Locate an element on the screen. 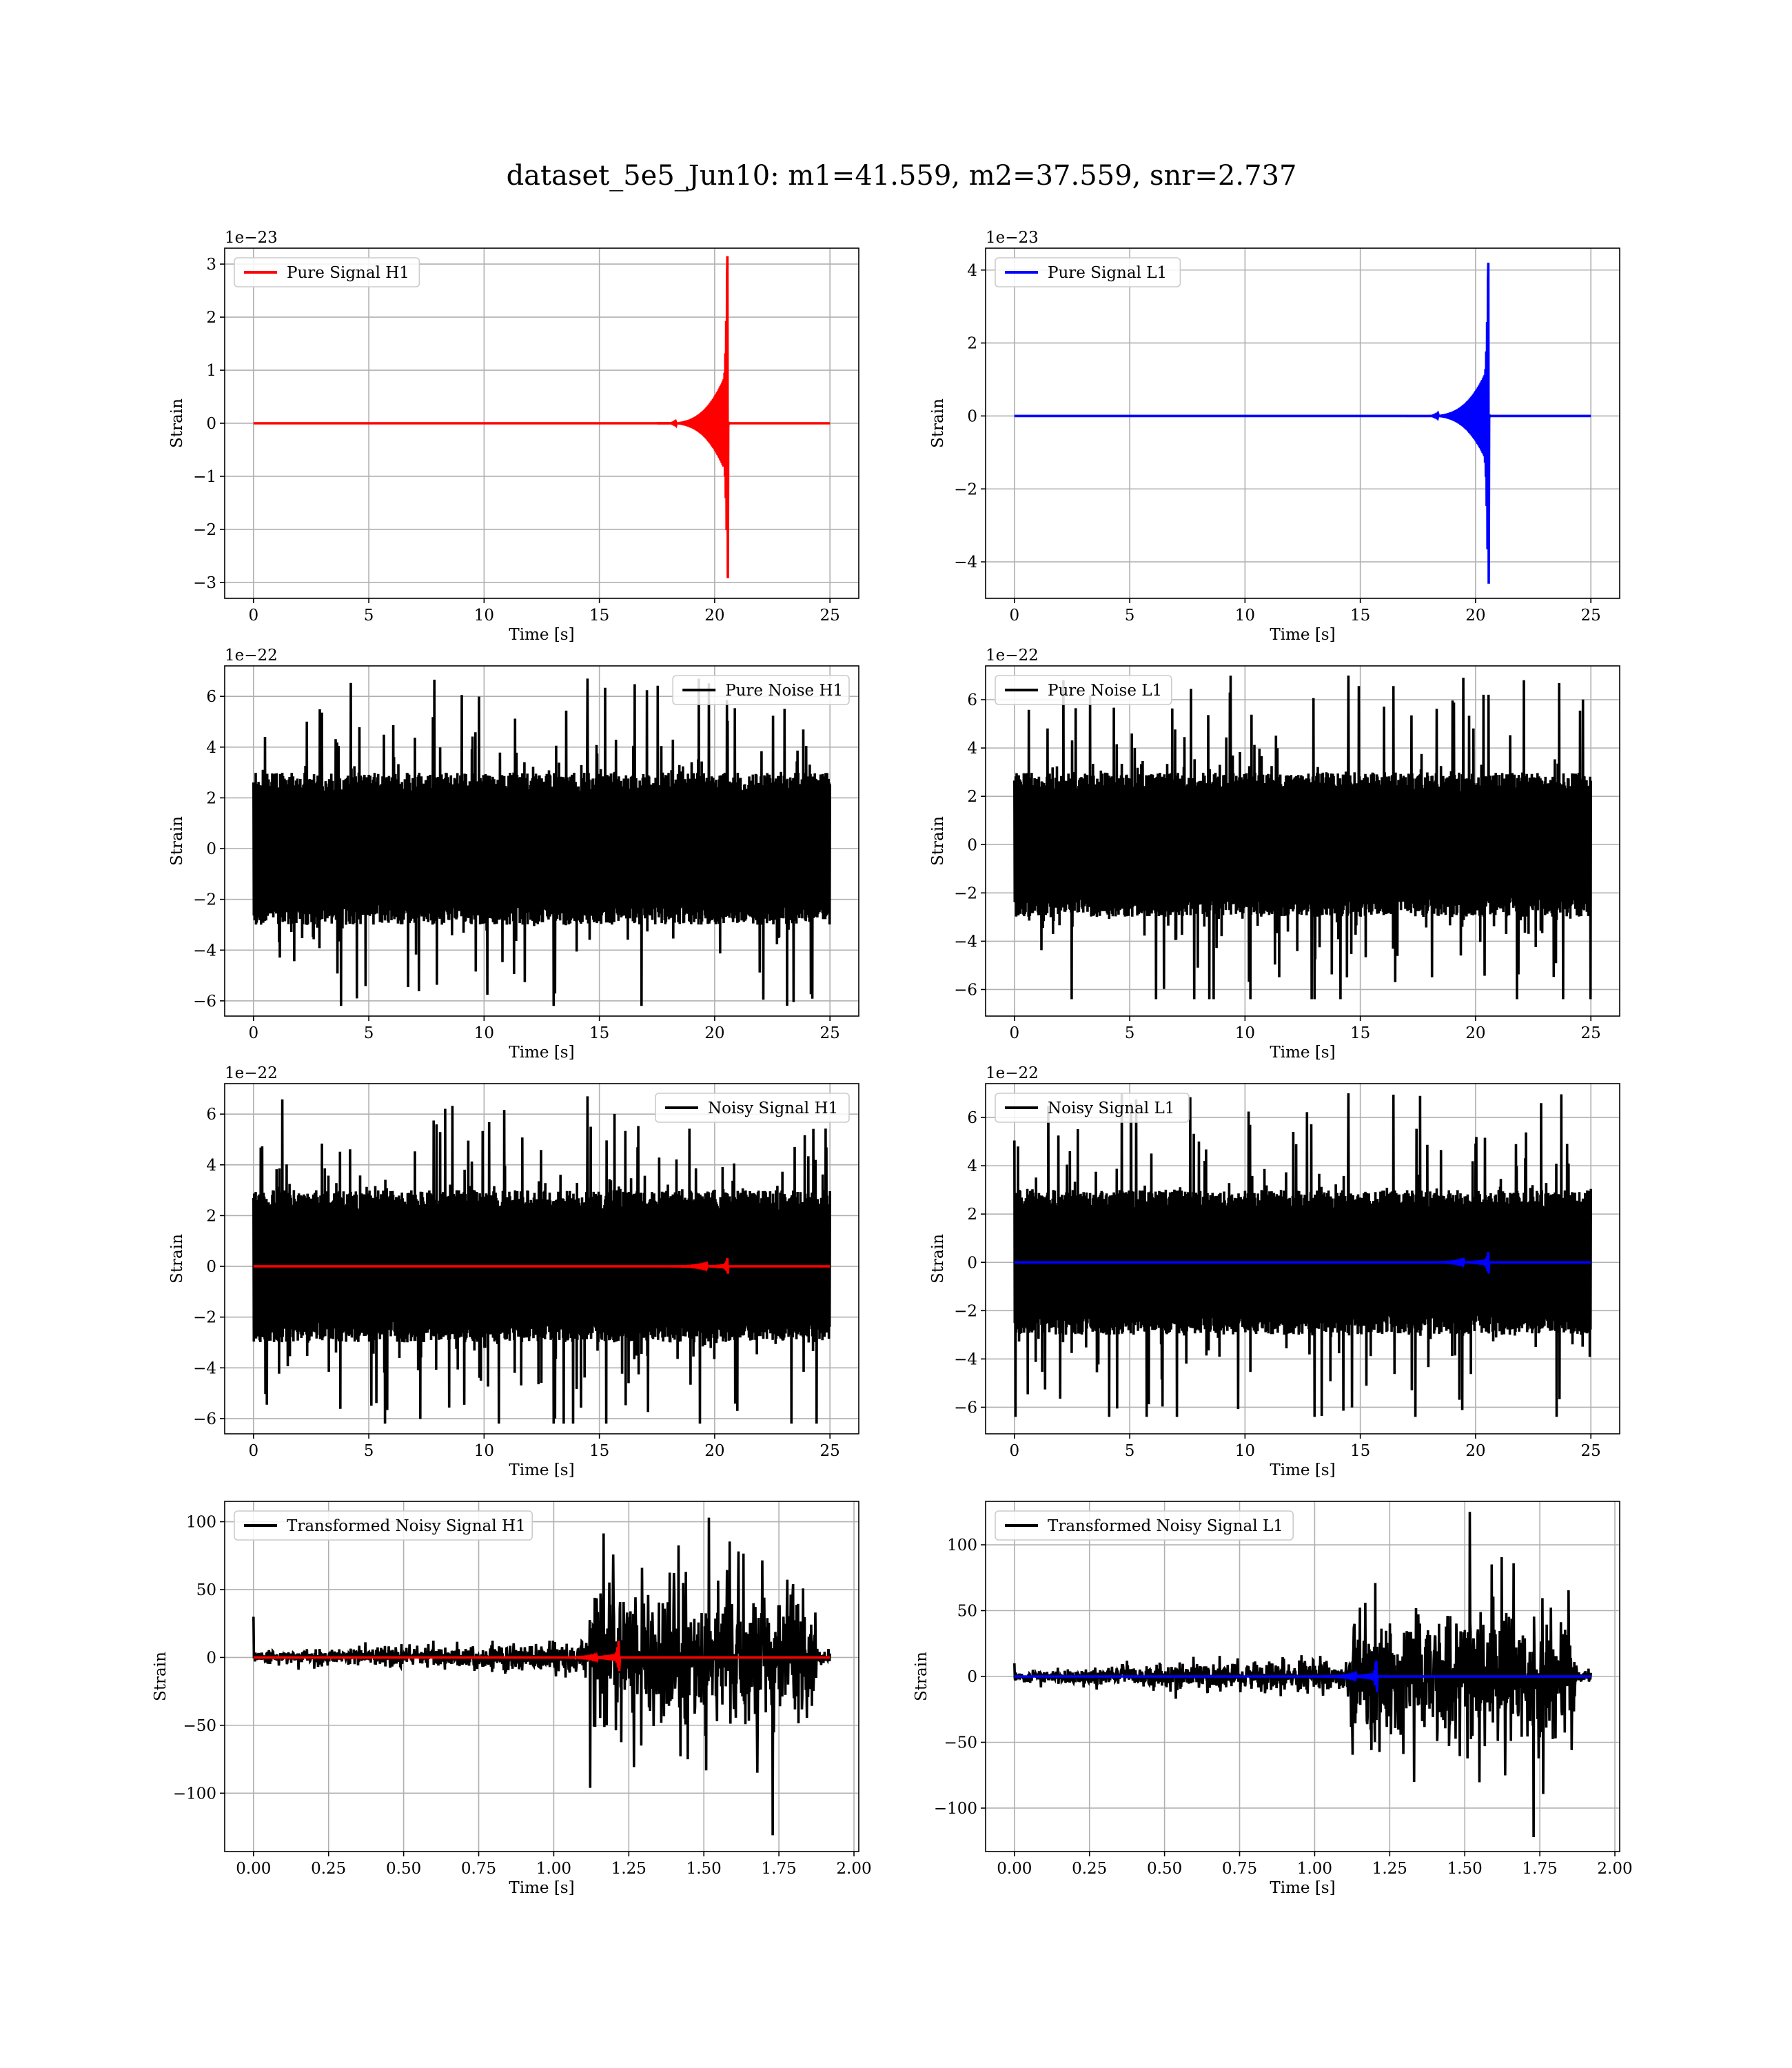  legend: Pure Signal H1 is located at coordinates (327, 272).